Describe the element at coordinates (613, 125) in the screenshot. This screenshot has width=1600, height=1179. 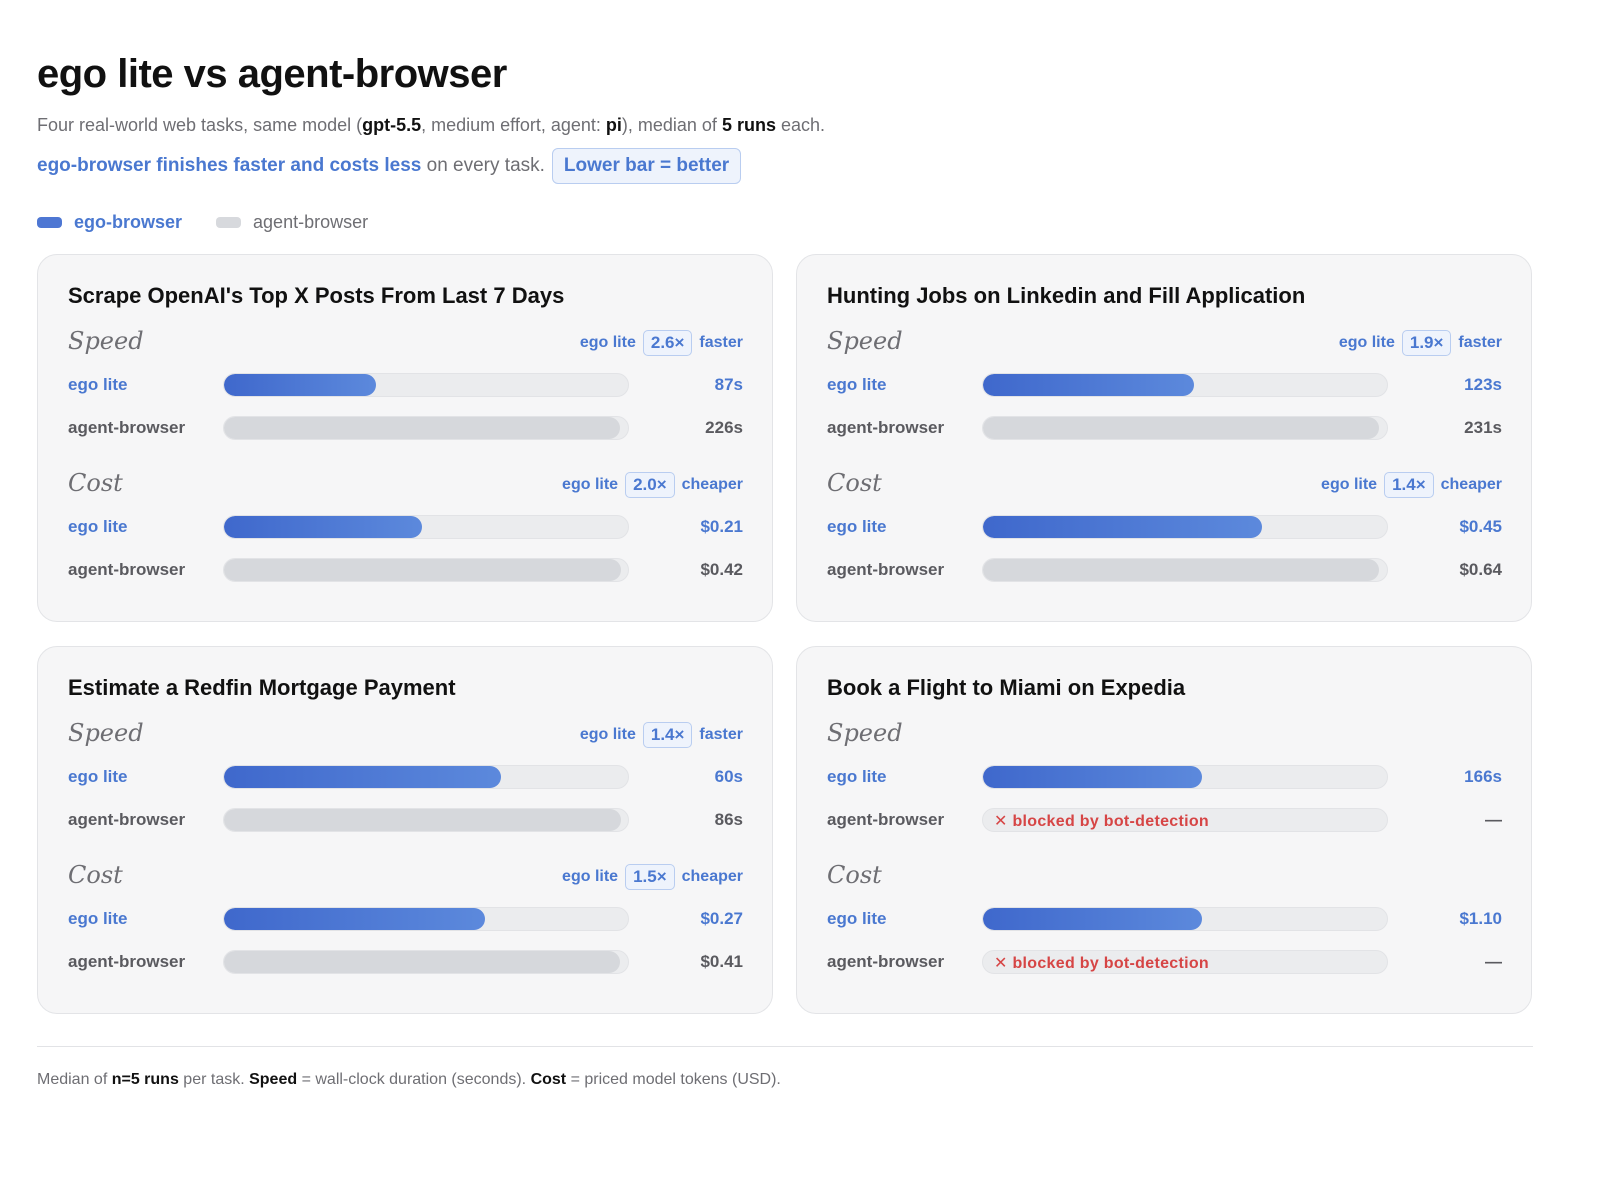
I see `subtitle-agent: pi` at that location.